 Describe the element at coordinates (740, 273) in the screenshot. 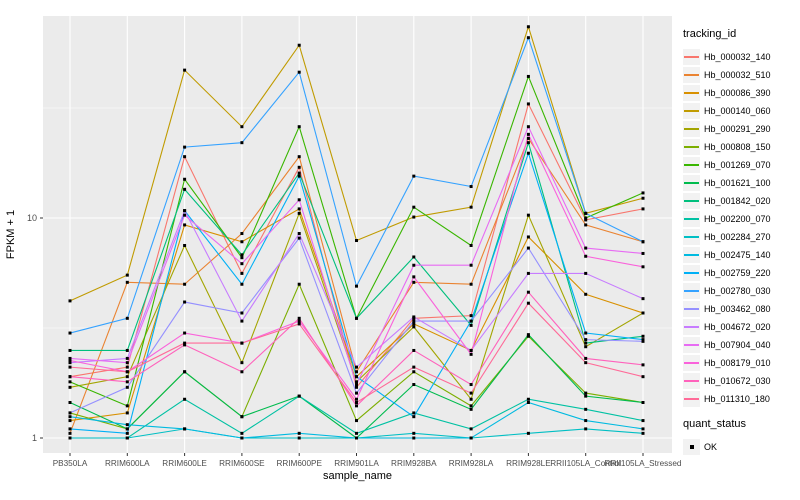

I see `legend-item: Hb_002759_220` at that location.